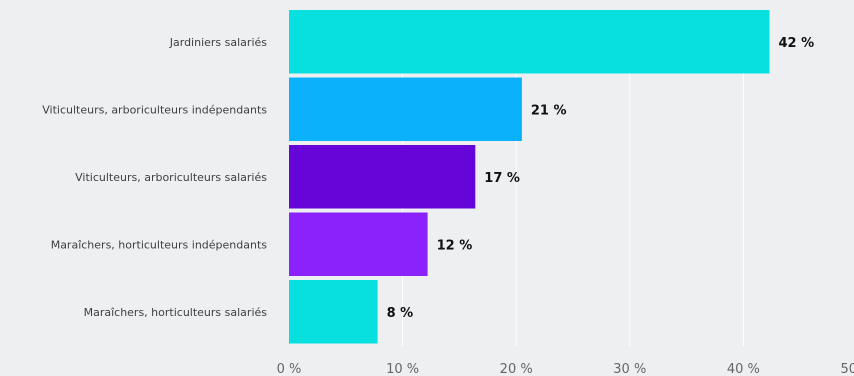  Describe the element at coordinates (565, 369) in the screenshot. I see `x-axis-ticks: 0 % 10 % 20 % 30 % 40 % 50 %` at that location.